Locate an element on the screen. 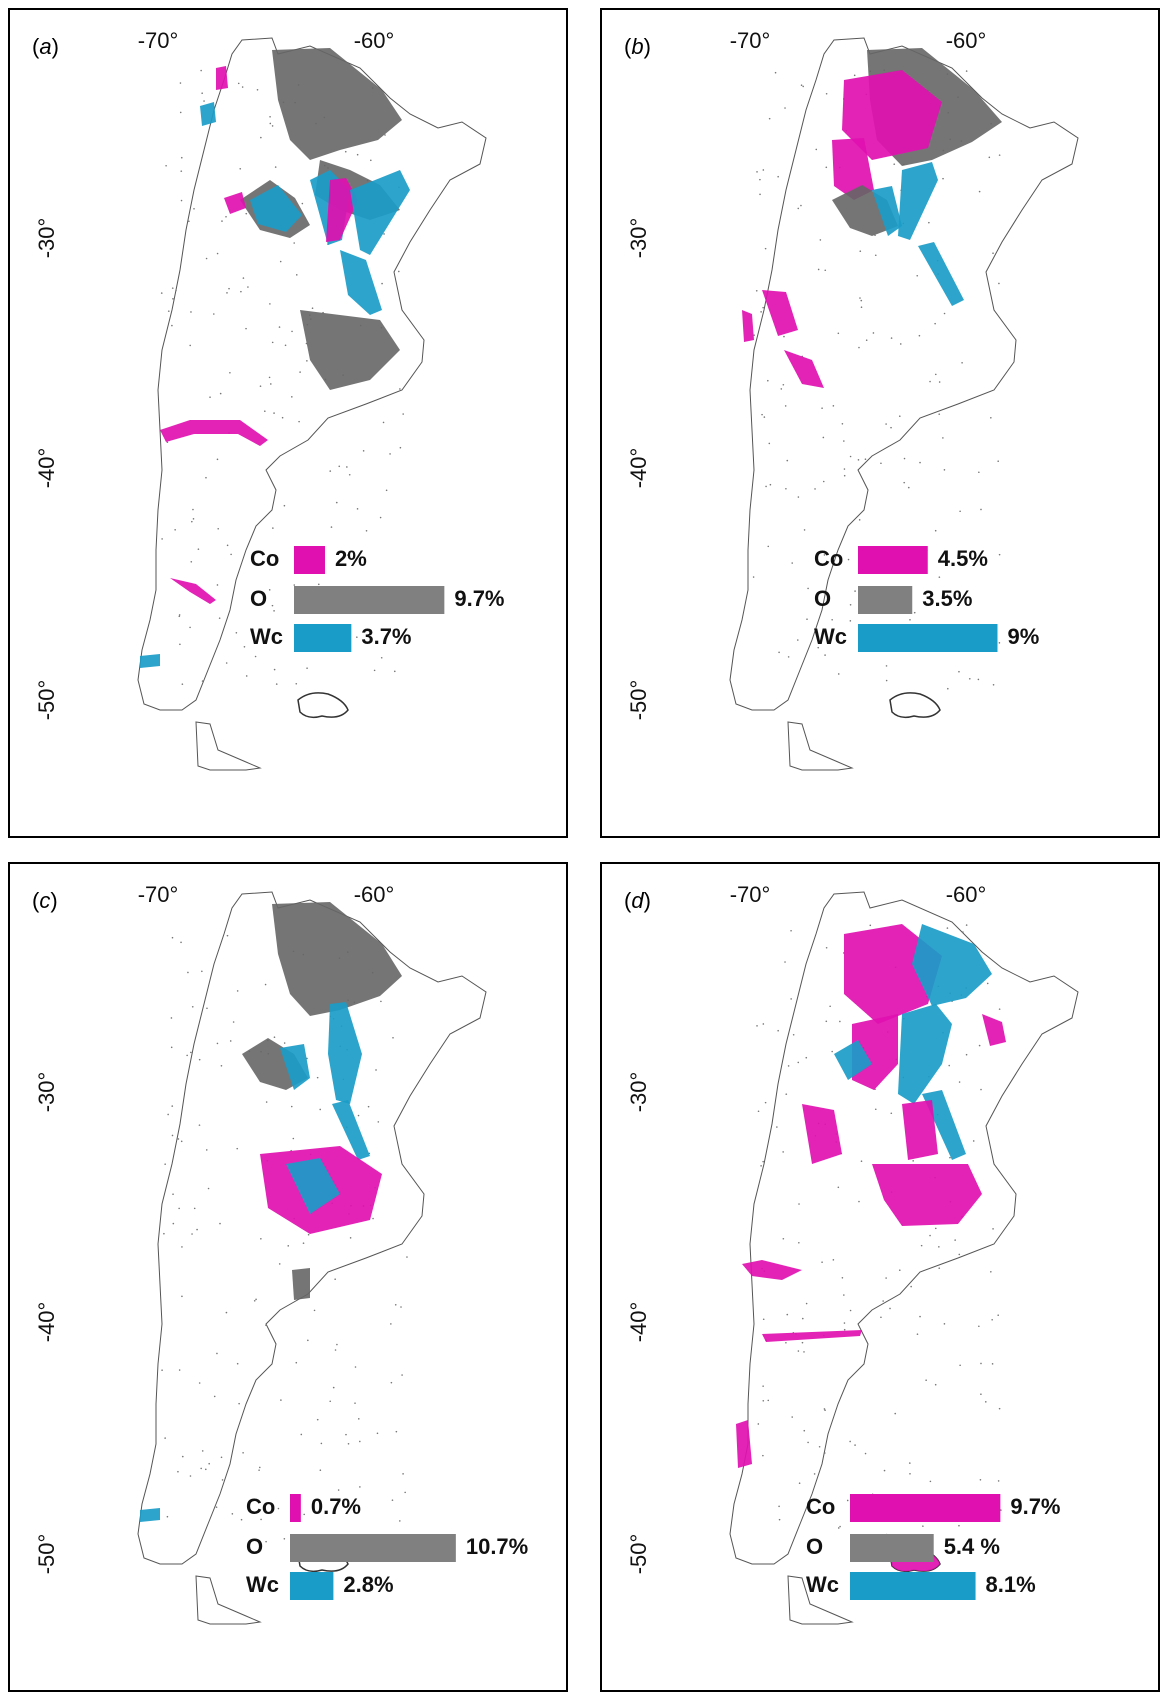 The height and width of the screenshot is (1704, 1168). lon-tick-label: -70° is located at coordinates (750, 894).